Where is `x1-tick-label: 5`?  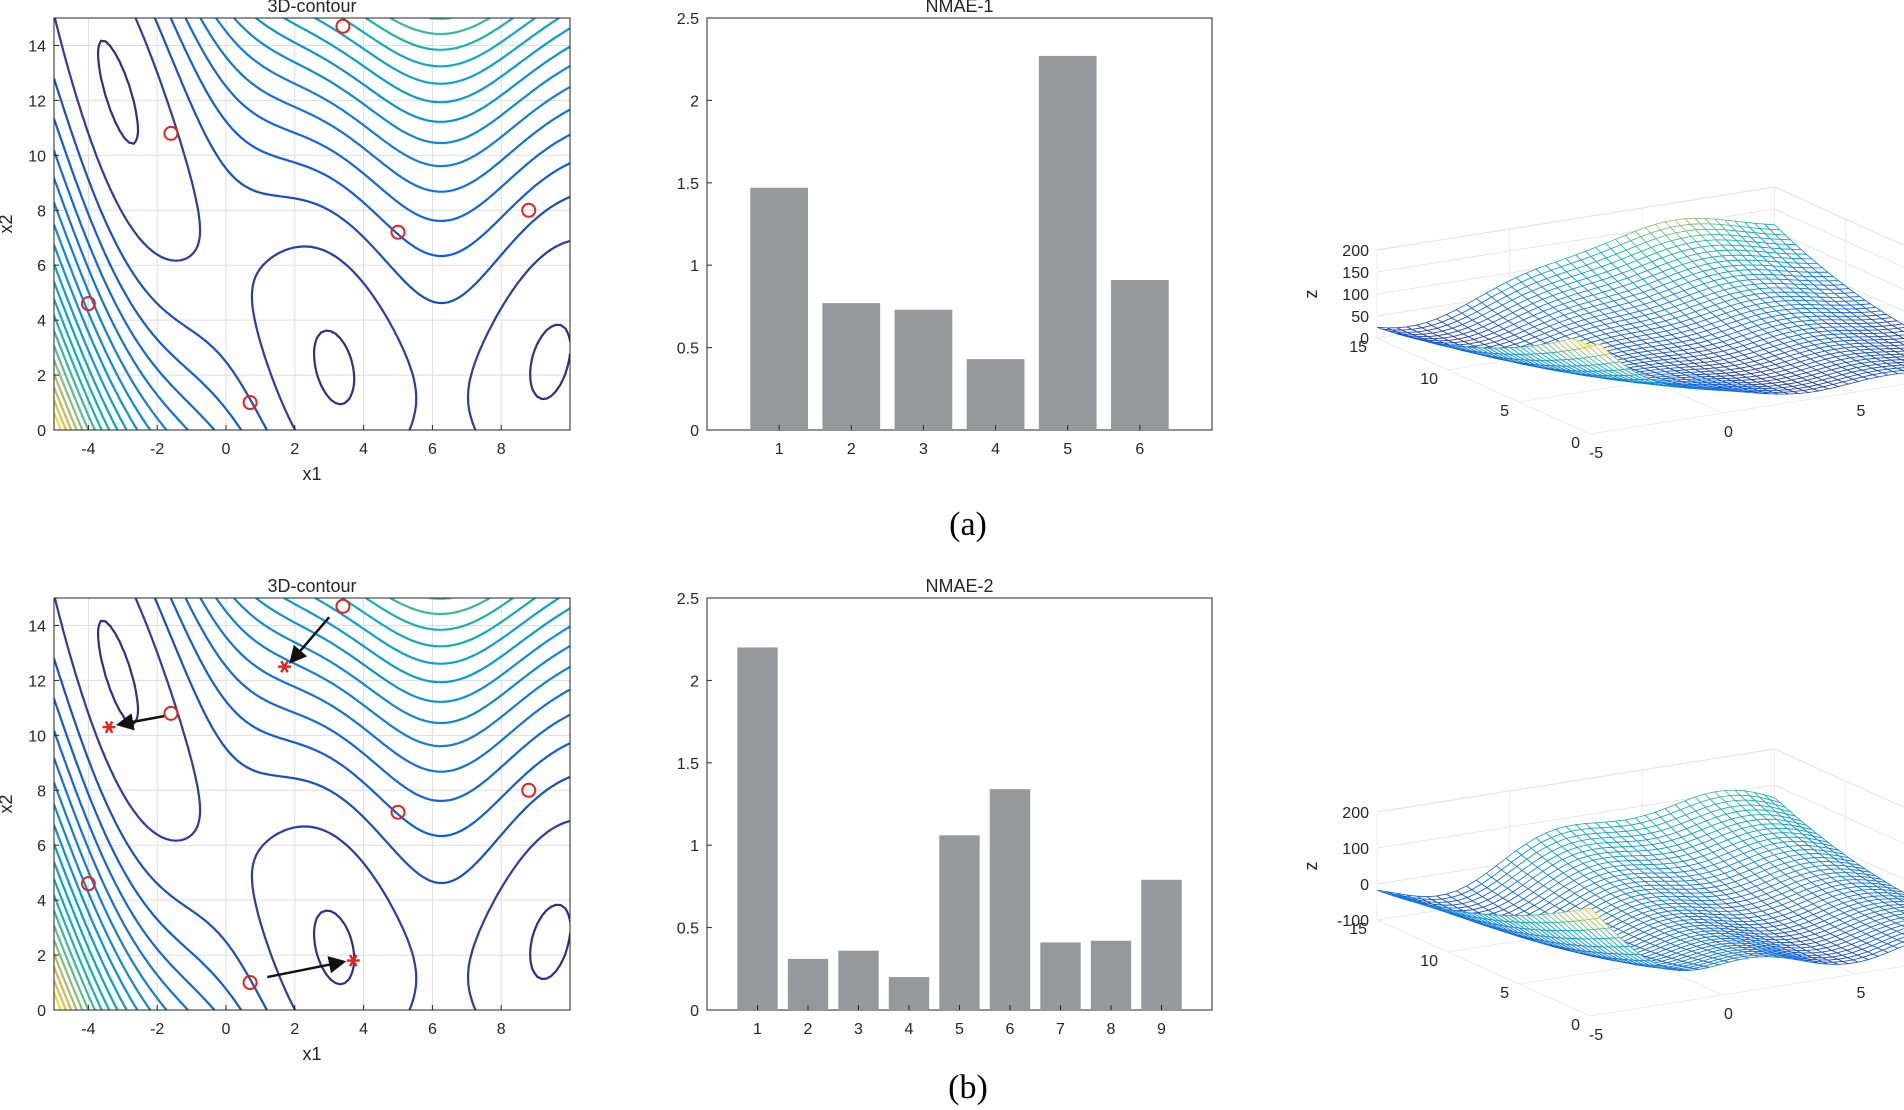
x1-tick-label: 5 is located at coordinates (1861, 411).